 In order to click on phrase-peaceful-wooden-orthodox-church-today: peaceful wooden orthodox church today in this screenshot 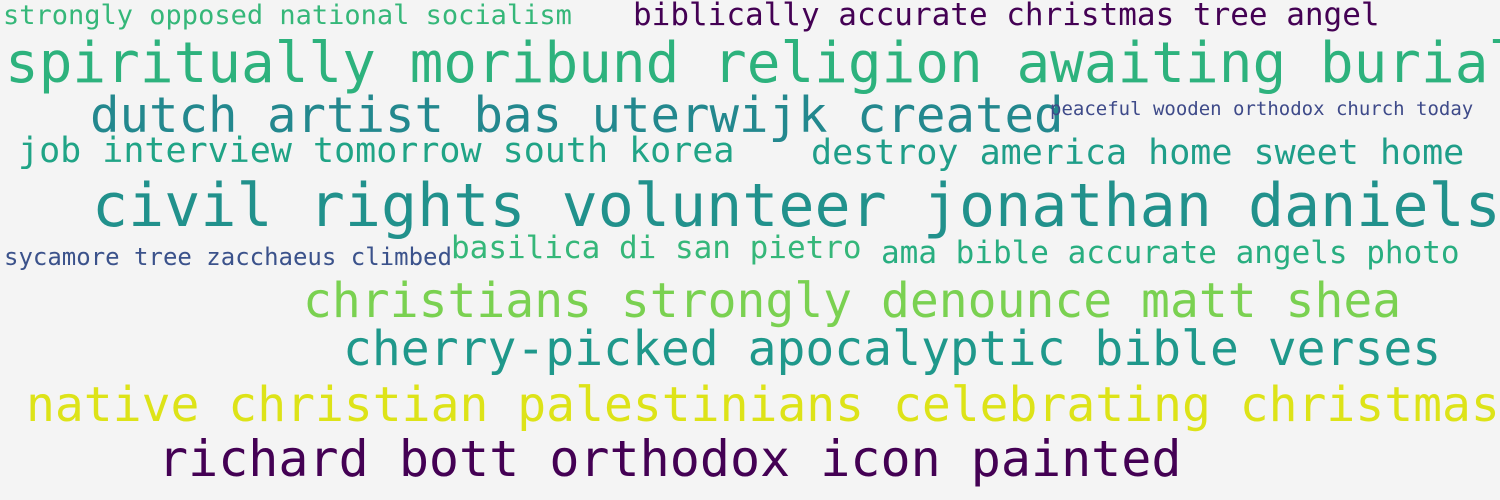, I will do `click(1262, 109)`.